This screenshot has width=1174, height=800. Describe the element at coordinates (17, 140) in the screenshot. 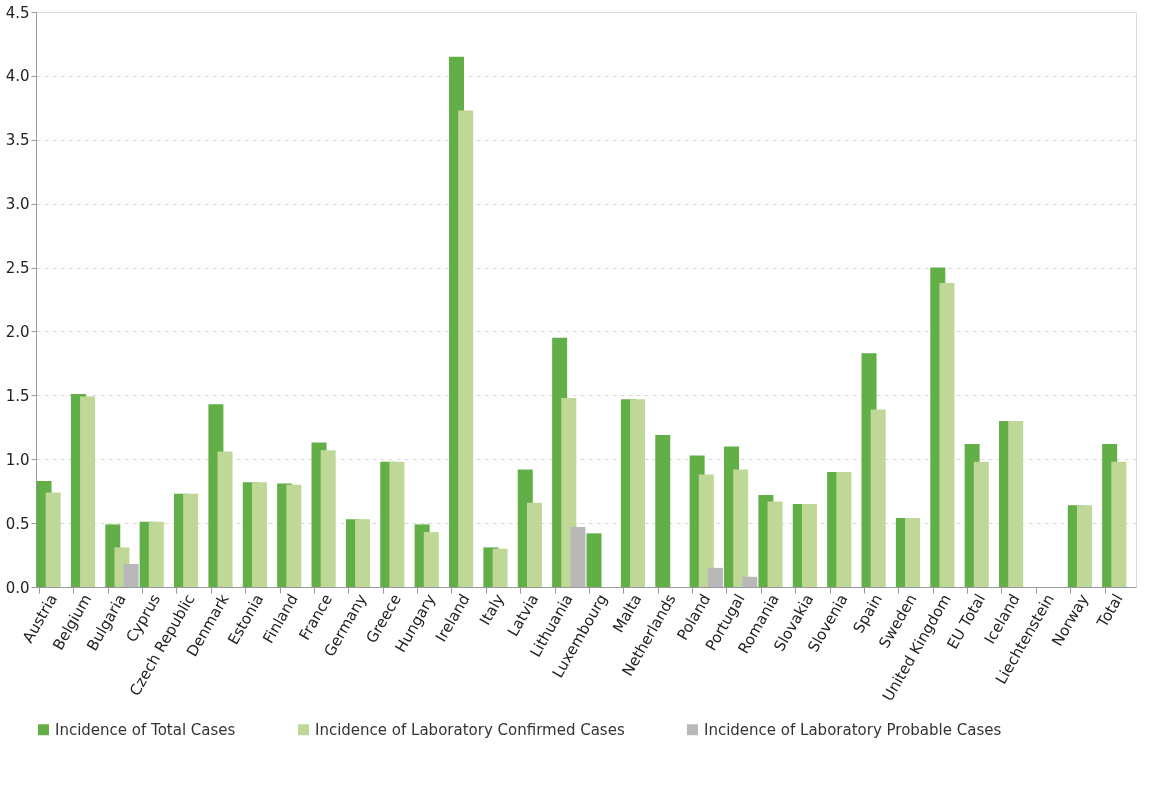

I see `y-tick-label: 3.5` at that location.